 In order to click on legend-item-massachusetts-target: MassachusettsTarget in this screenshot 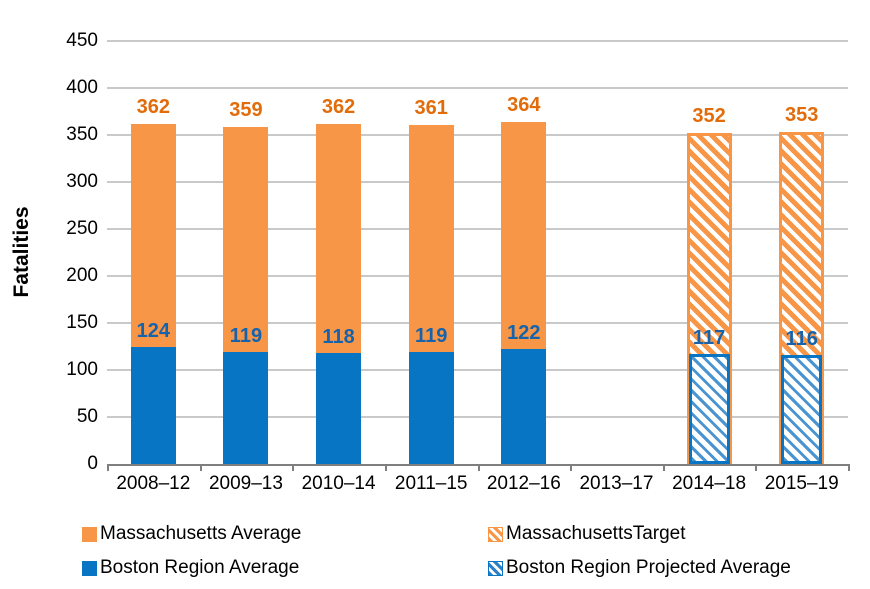, I will do `click(665, 534)`.